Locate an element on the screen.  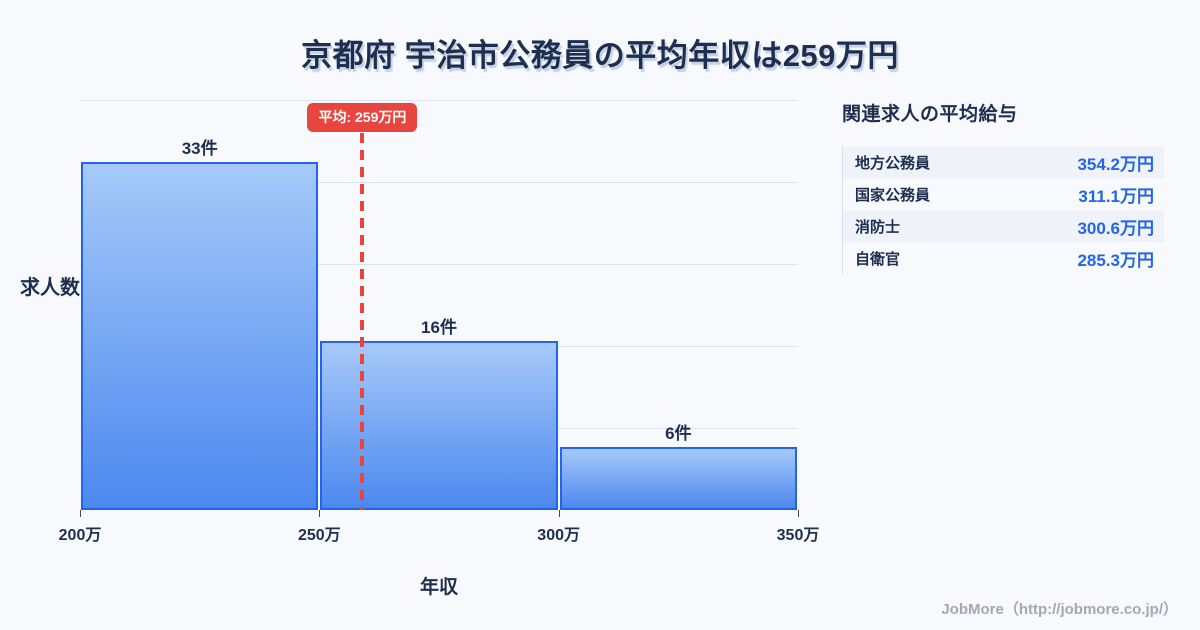
x-axis-title: 年収 is located at coordinates (439, 587).